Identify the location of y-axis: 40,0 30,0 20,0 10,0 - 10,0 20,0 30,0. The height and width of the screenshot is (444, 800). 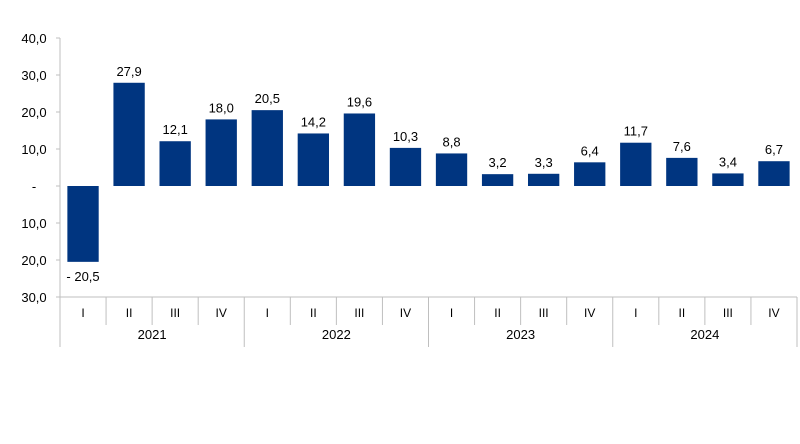
(41, 168).